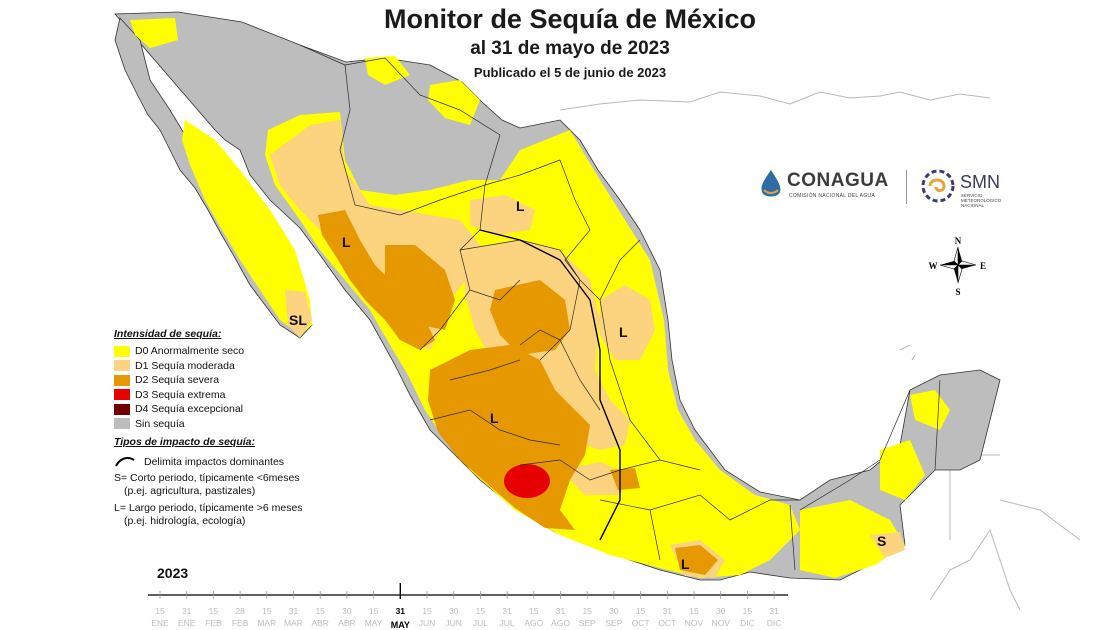  What do you see at coordinates (641, 623) in the screenshot?
I see `timeline-month-label: OCT` at bounding box center [641, 623].